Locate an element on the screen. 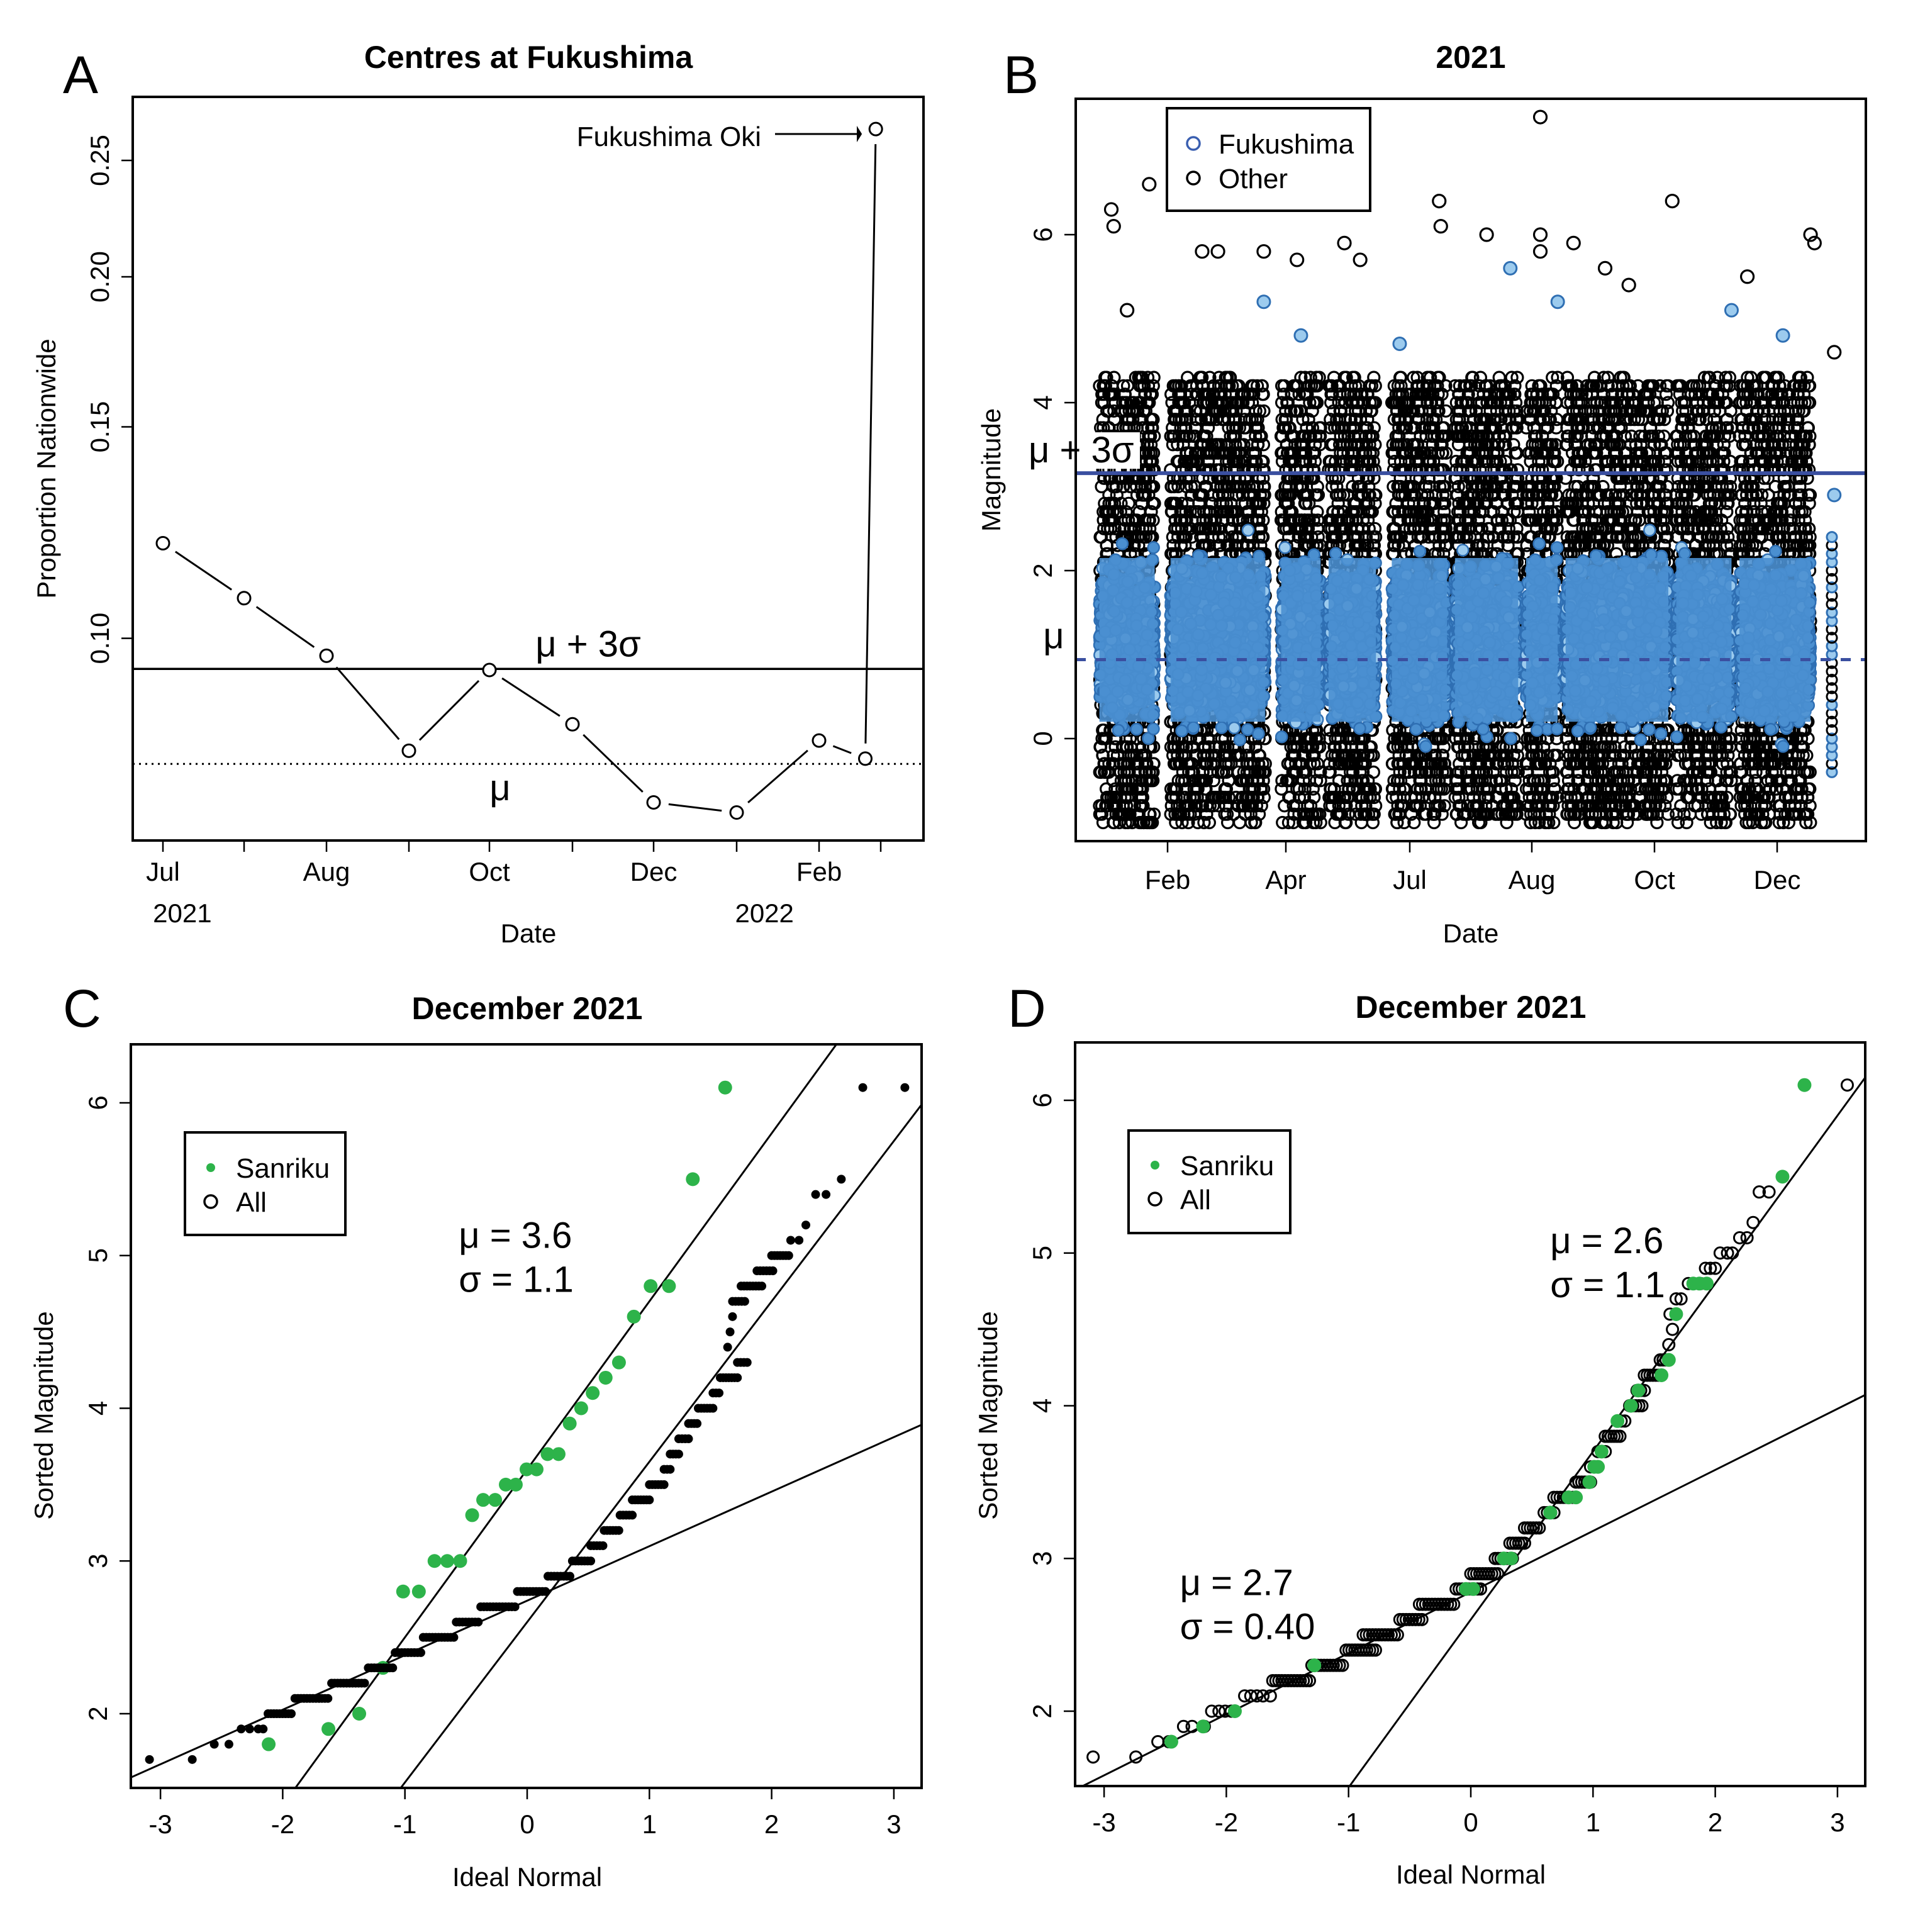 The image size is (1908, 1932). x-tick-label: Dec is located at coordinates (654, 872).